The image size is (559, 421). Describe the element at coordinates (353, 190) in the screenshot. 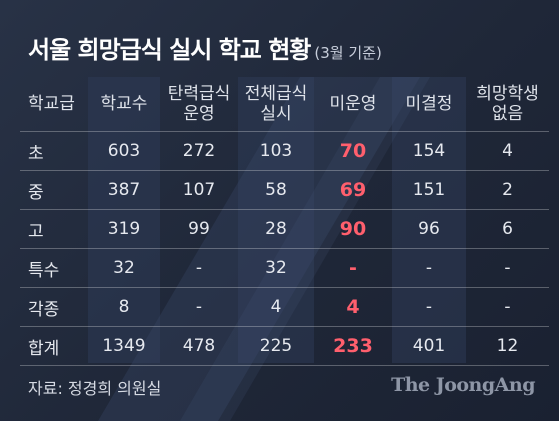

I see `highlight-cell: 69` at that location.